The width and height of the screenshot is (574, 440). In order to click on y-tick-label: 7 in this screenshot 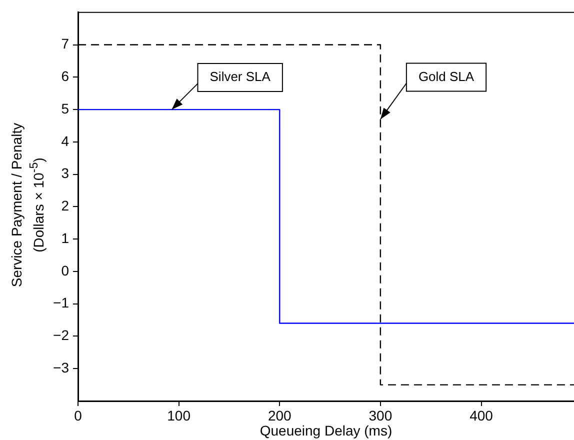, I will do `click(65, 44)`.